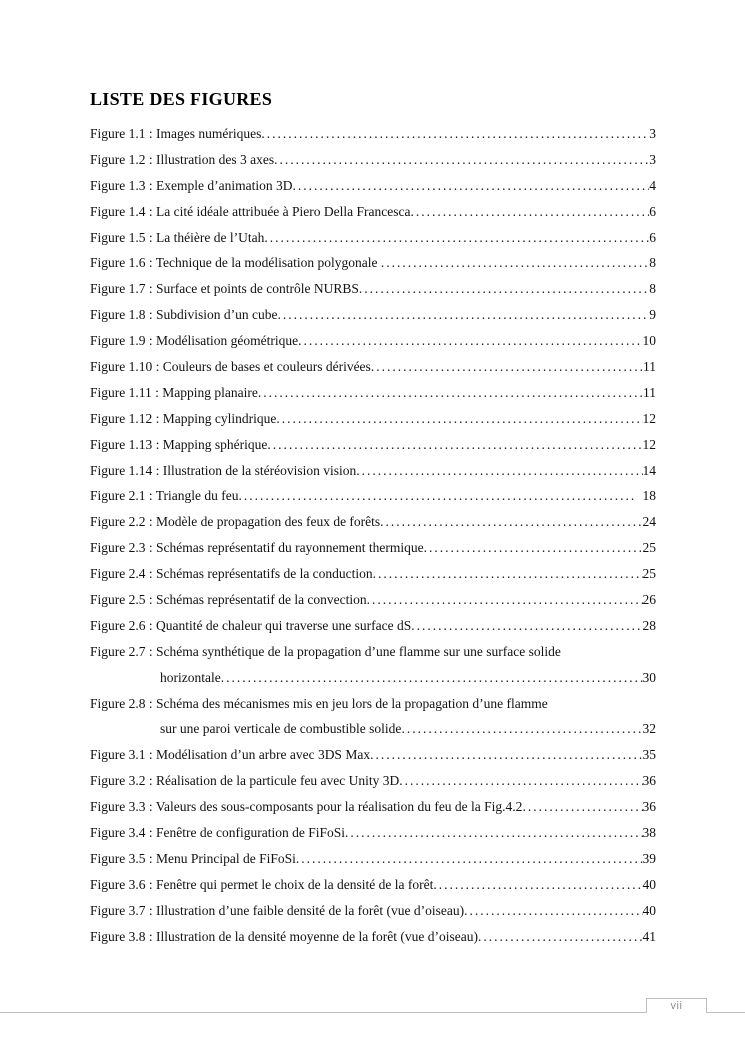  I want to click on figure-entry-page: 10, so click(649, 341).